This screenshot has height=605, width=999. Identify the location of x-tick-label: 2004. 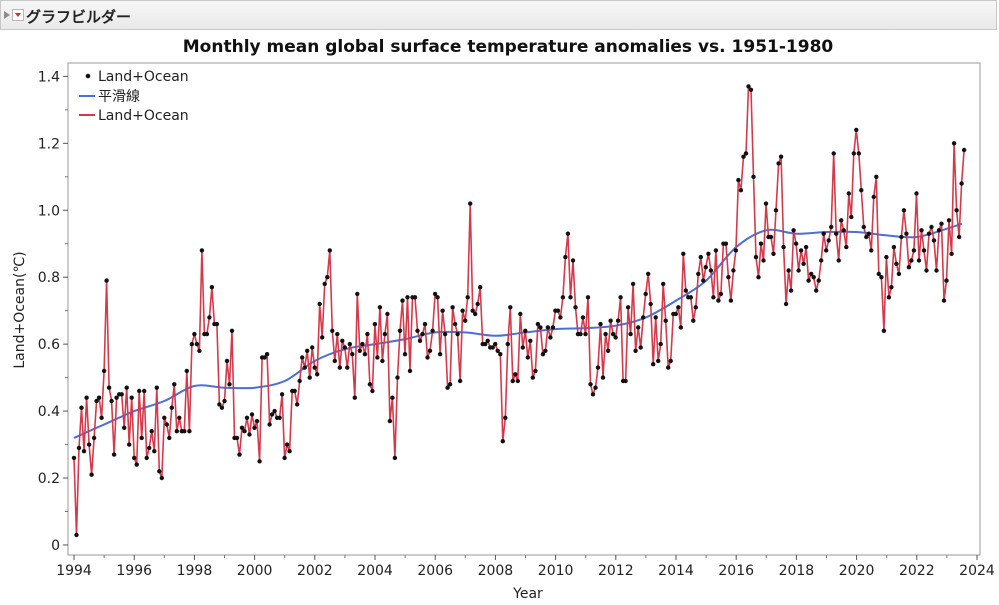
(375, 571).